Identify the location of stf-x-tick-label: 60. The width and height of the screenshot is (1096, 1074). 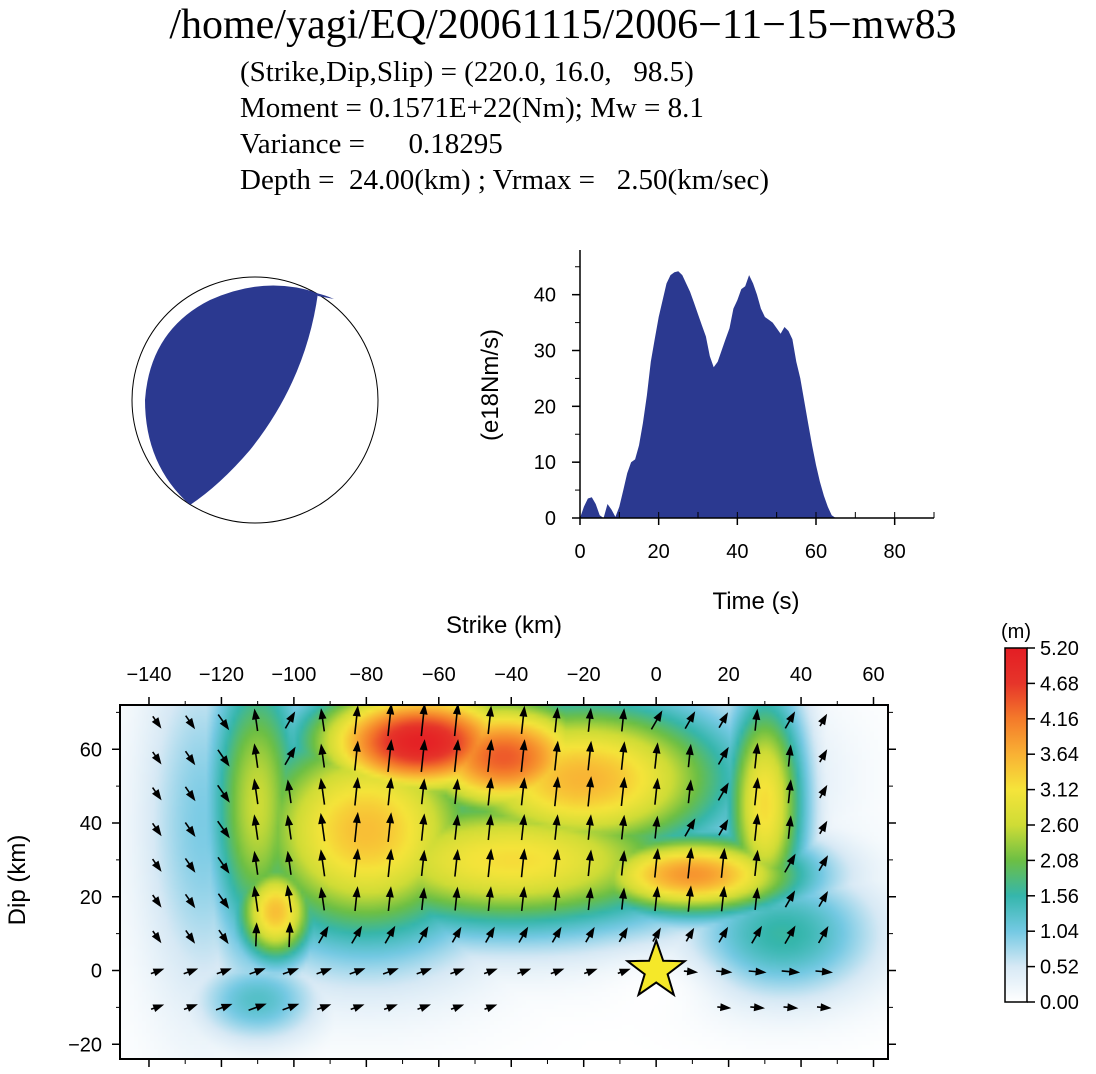
(816, 552).